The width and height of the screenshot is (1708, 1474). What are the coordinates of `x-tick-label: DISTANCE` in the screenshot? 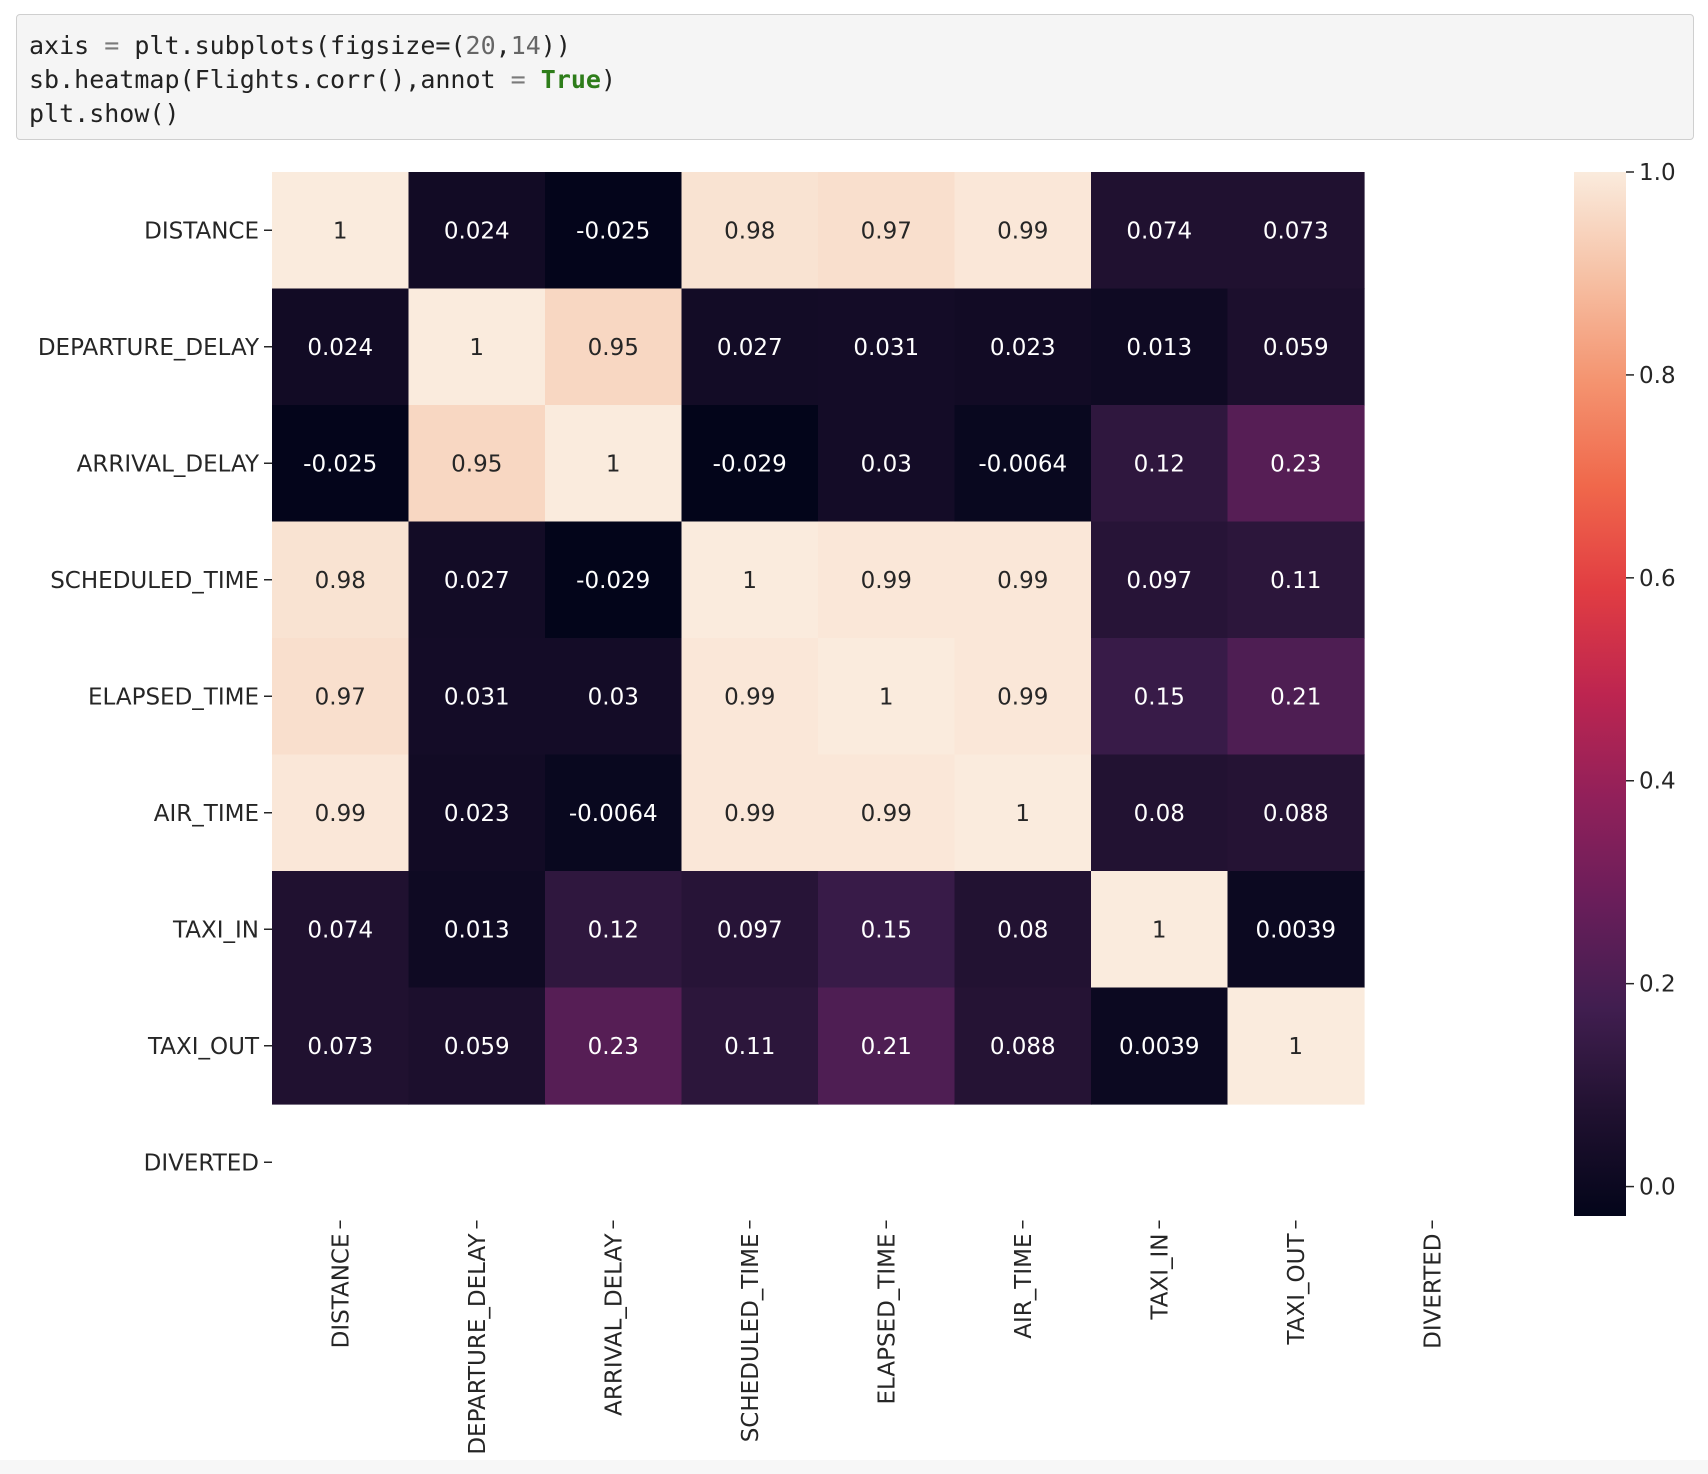 It's located at (341, 1291).